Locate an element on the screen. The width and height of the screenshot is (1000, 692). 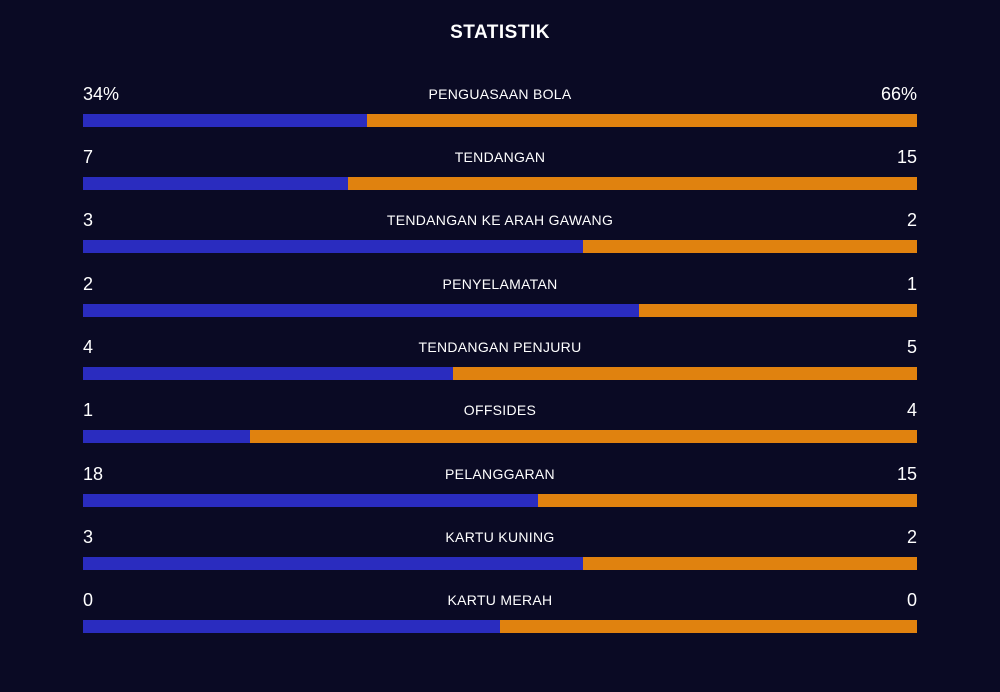
away-value: 1 is located at coordinates (911, 284).